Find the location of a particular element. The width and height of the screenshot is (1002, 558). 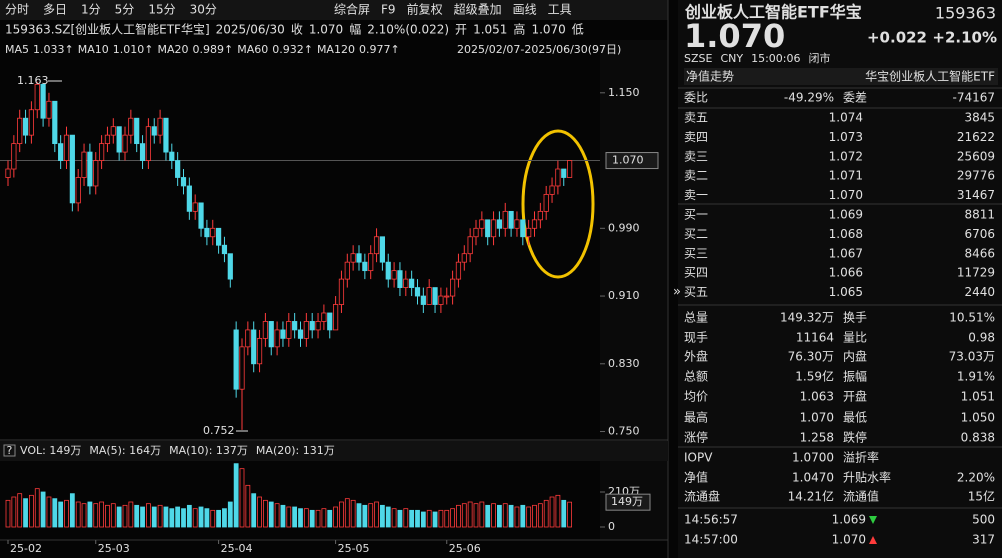

fund-tab: 华宝创业板人工智能ETF is located at coordinates (930, 76).